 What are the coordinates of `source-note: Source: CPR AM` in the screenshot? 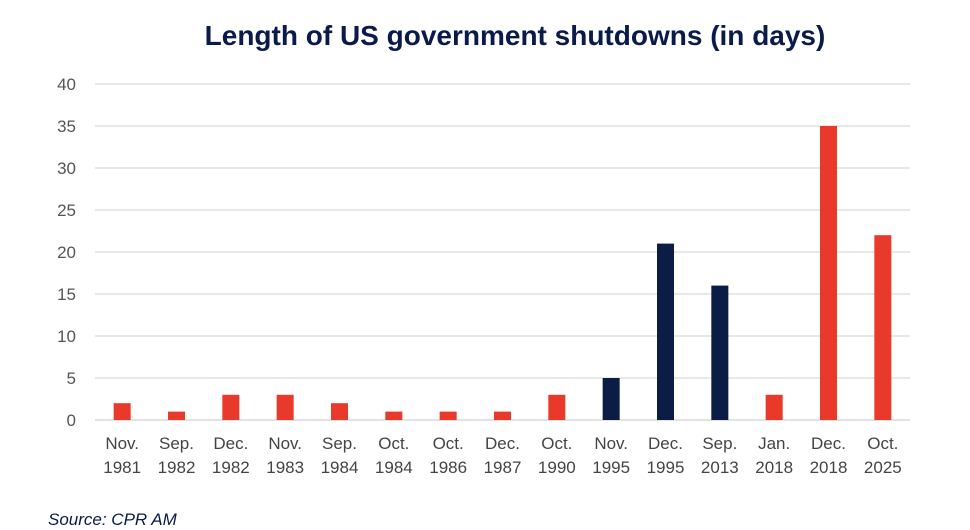 It's located at (112, 519).